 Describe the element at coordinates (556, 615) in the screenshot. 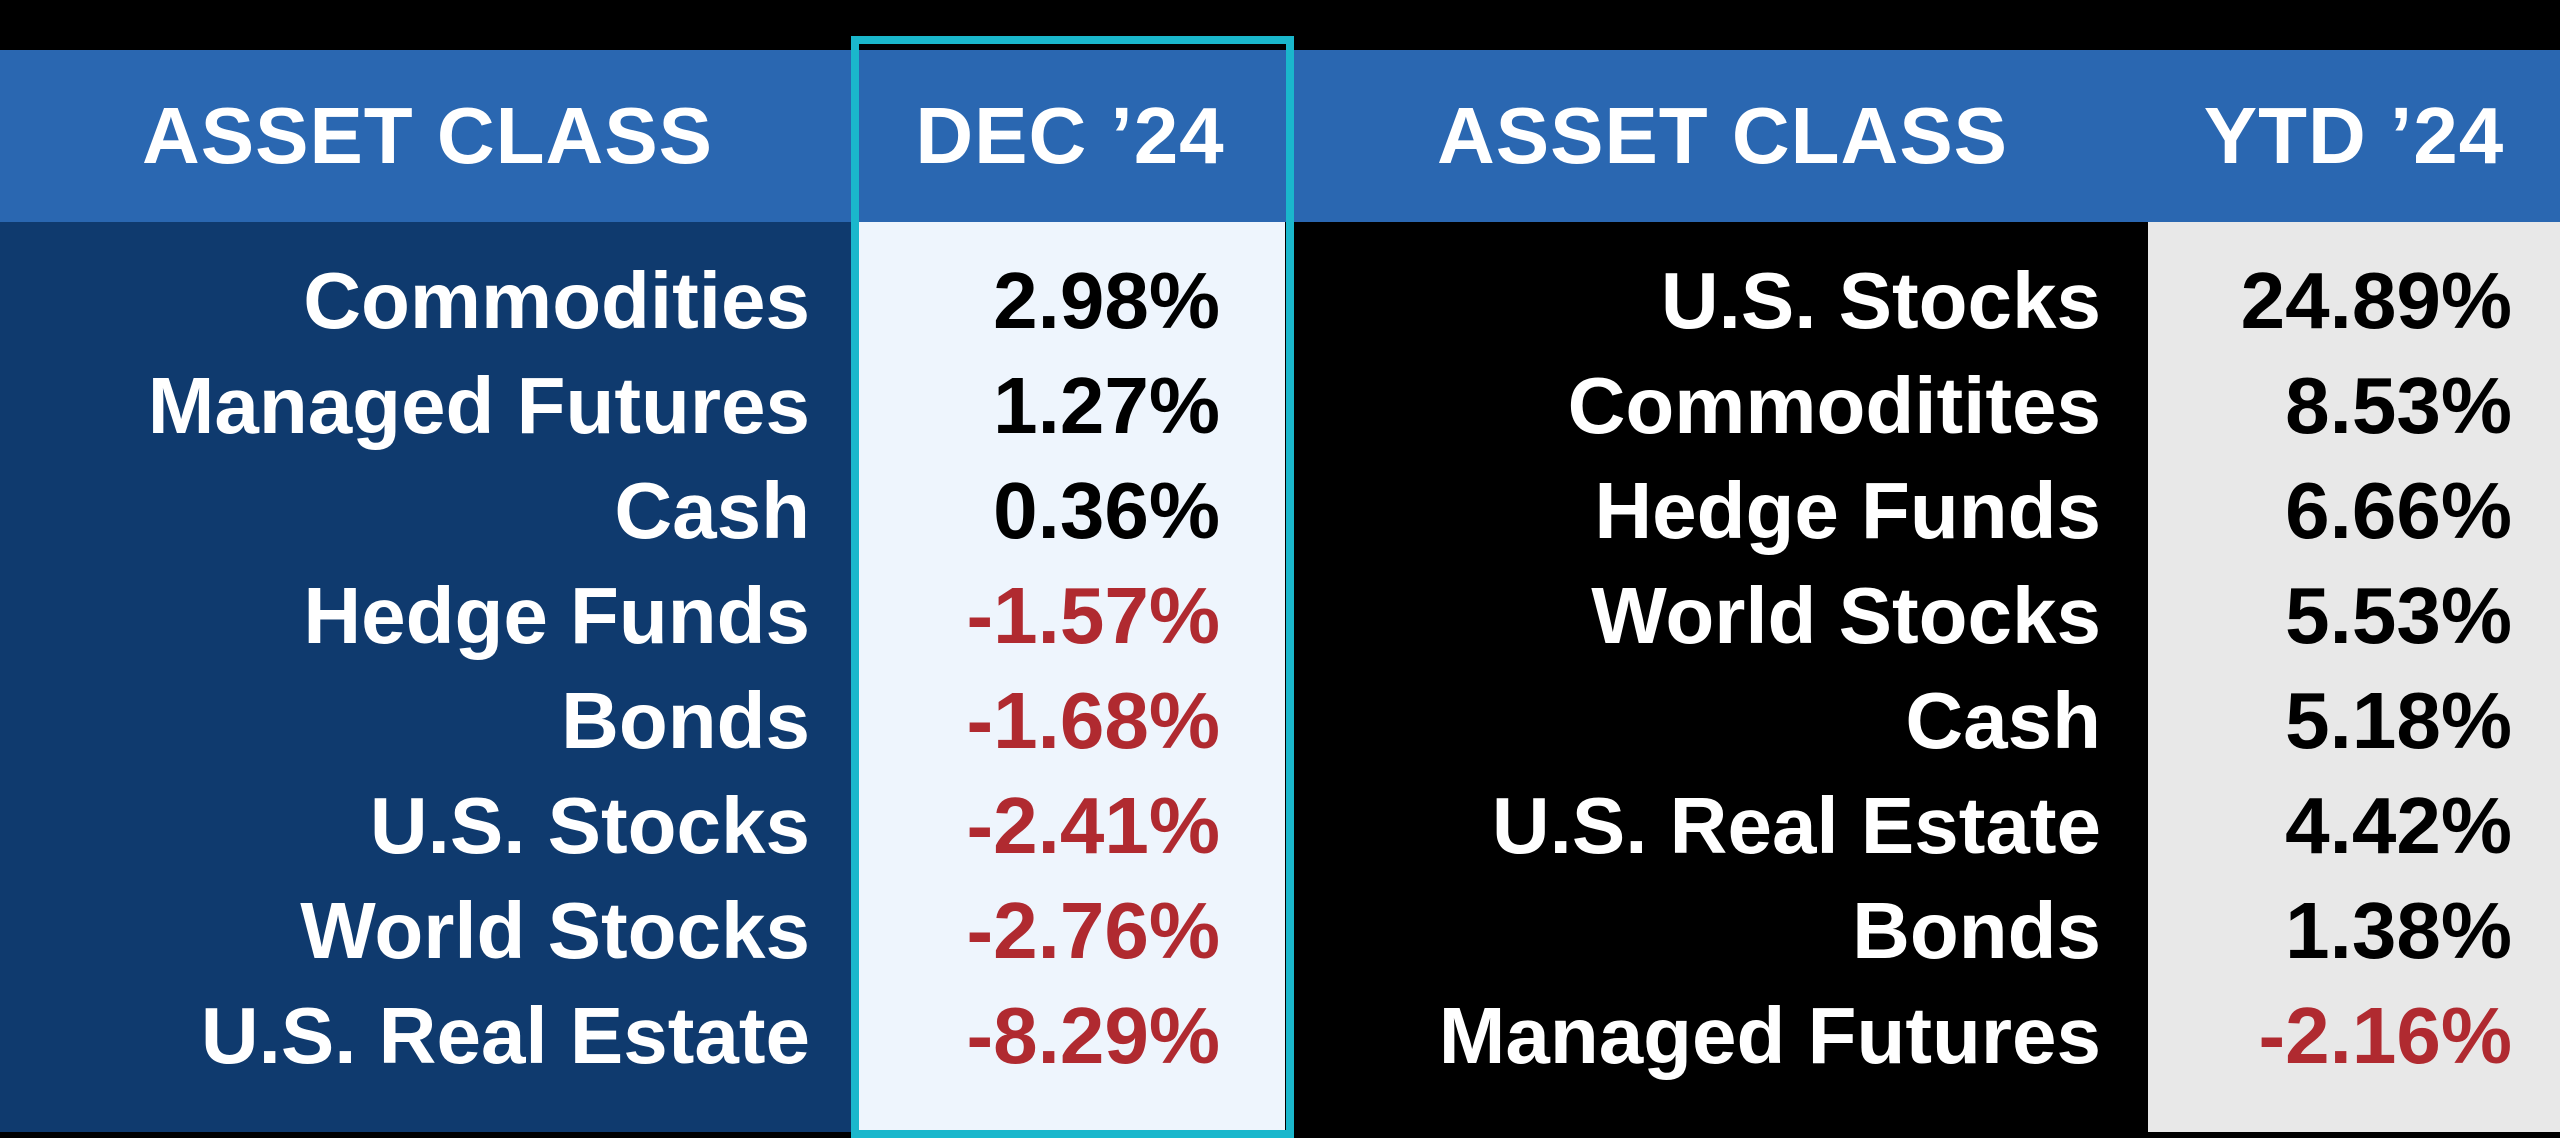

I see `dec-asset-label: Hedge Funds` at that location.